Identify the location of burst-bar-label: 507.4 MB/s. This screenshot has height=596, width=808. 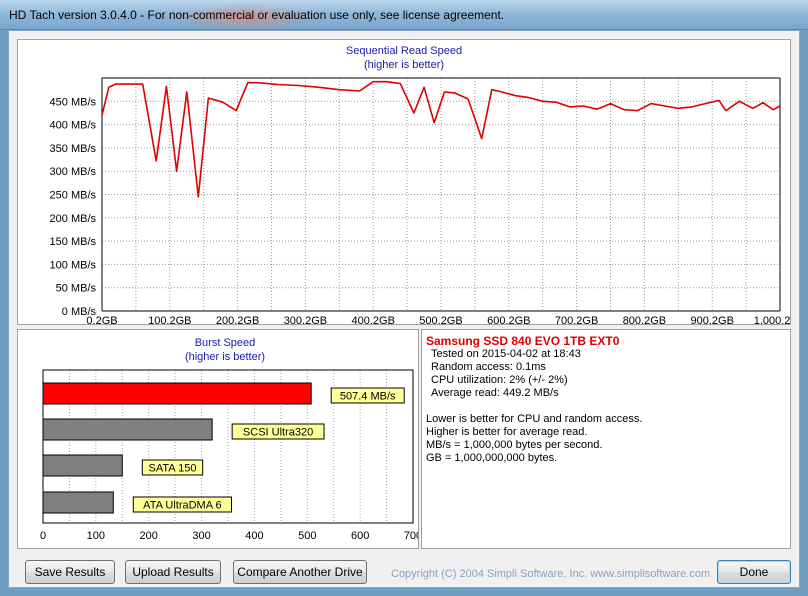
(368, 397).